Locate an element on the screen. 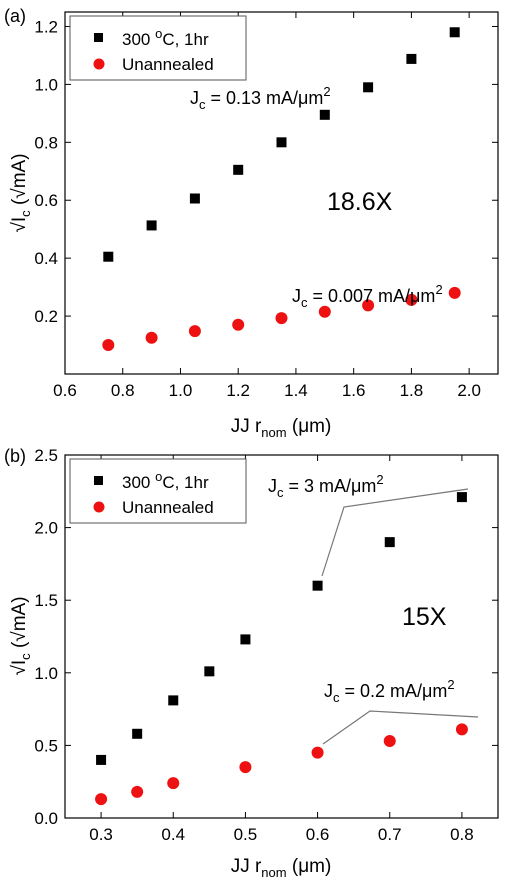 The image size is (520, 882). panel-a-y-tick-label: 0.6 is located at coordinates (46, 200).